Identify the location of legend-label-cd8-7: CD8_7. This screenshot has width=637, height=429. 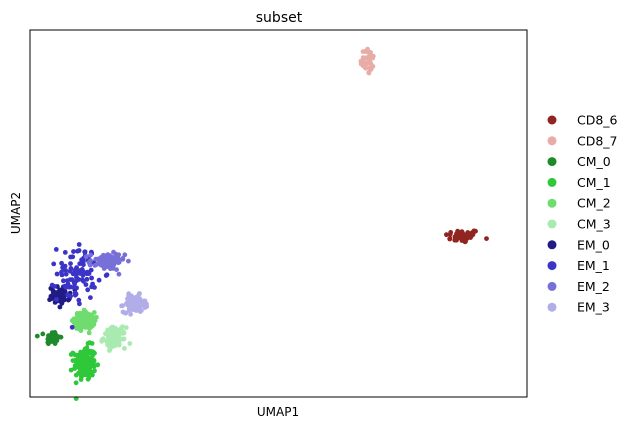
(597, 140).